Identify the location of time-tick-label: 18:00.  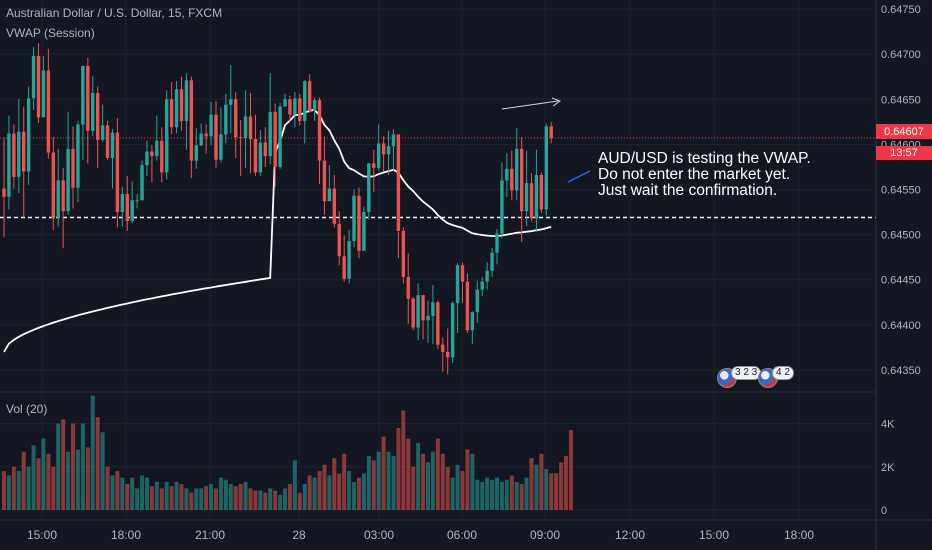
(799, 535).